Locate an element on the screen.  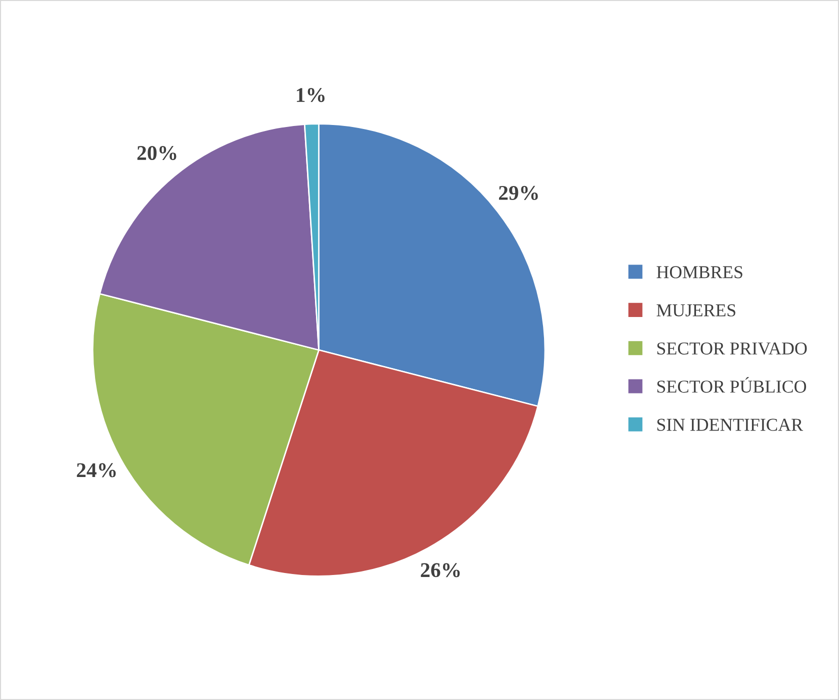
data-label: 26% is located at coordinates (440, 570).